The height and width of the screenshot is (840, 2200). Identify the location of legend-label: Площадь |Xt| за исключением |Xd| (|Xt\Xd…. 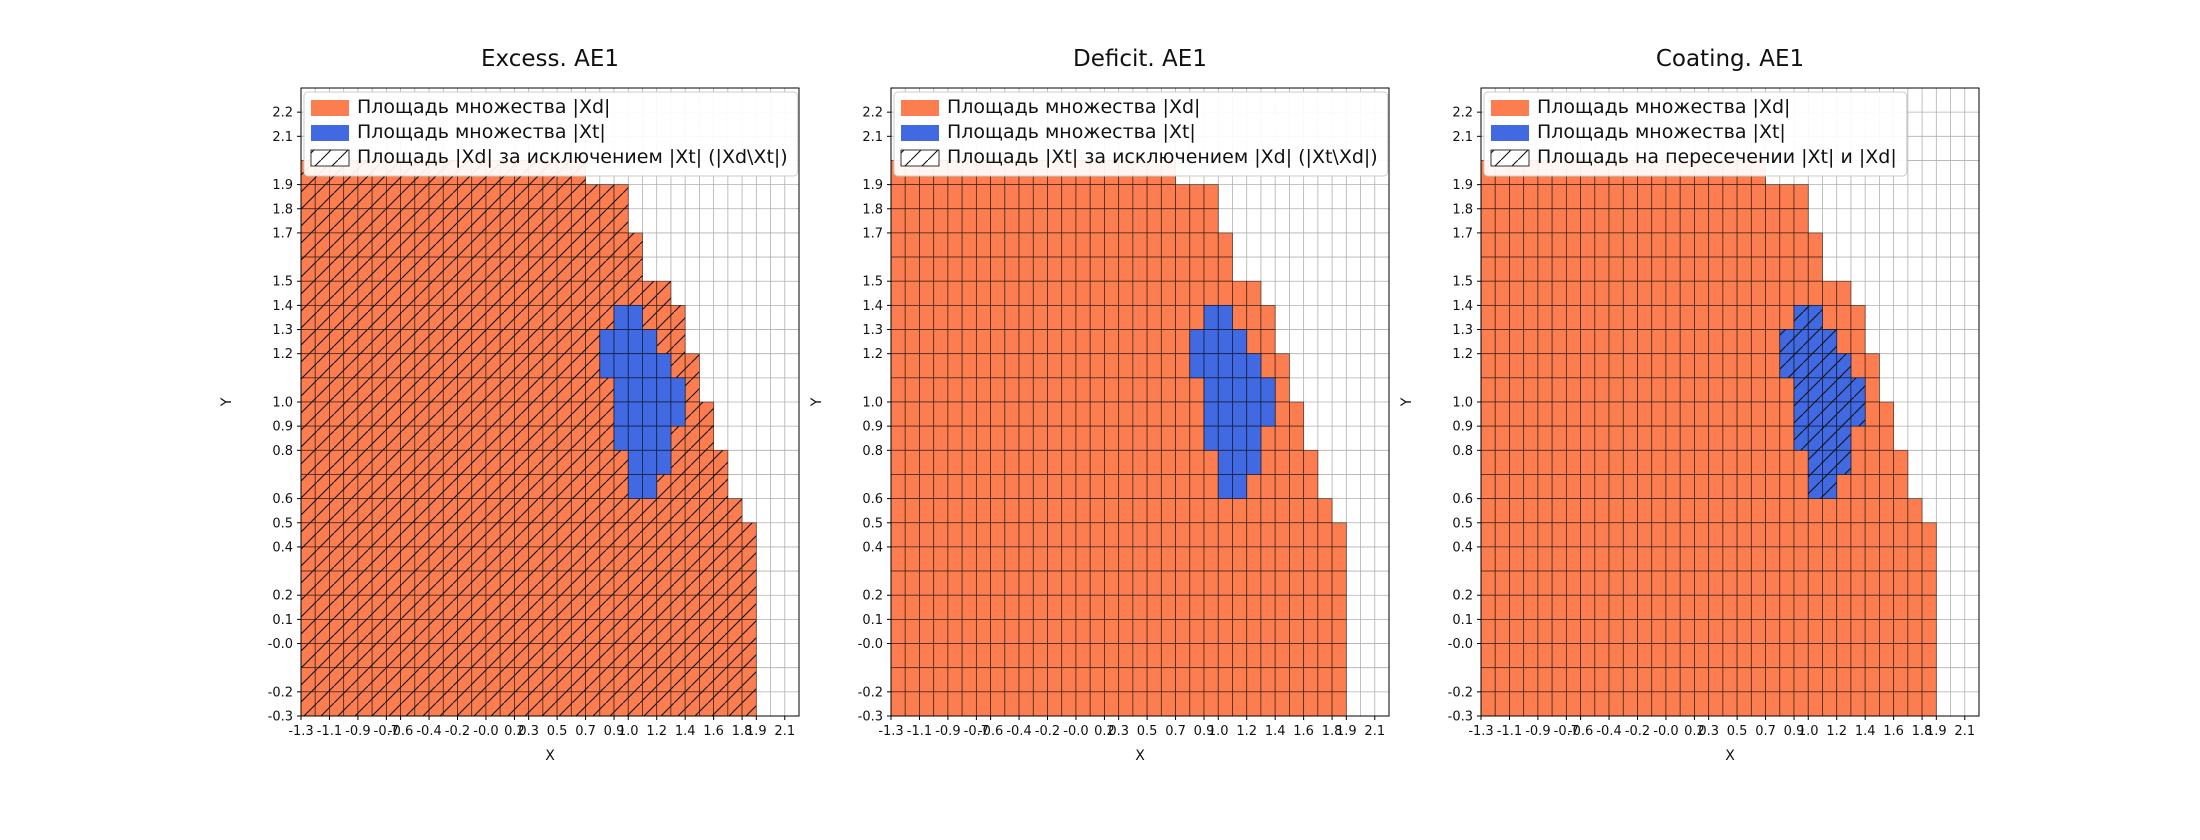
(1162, 157).